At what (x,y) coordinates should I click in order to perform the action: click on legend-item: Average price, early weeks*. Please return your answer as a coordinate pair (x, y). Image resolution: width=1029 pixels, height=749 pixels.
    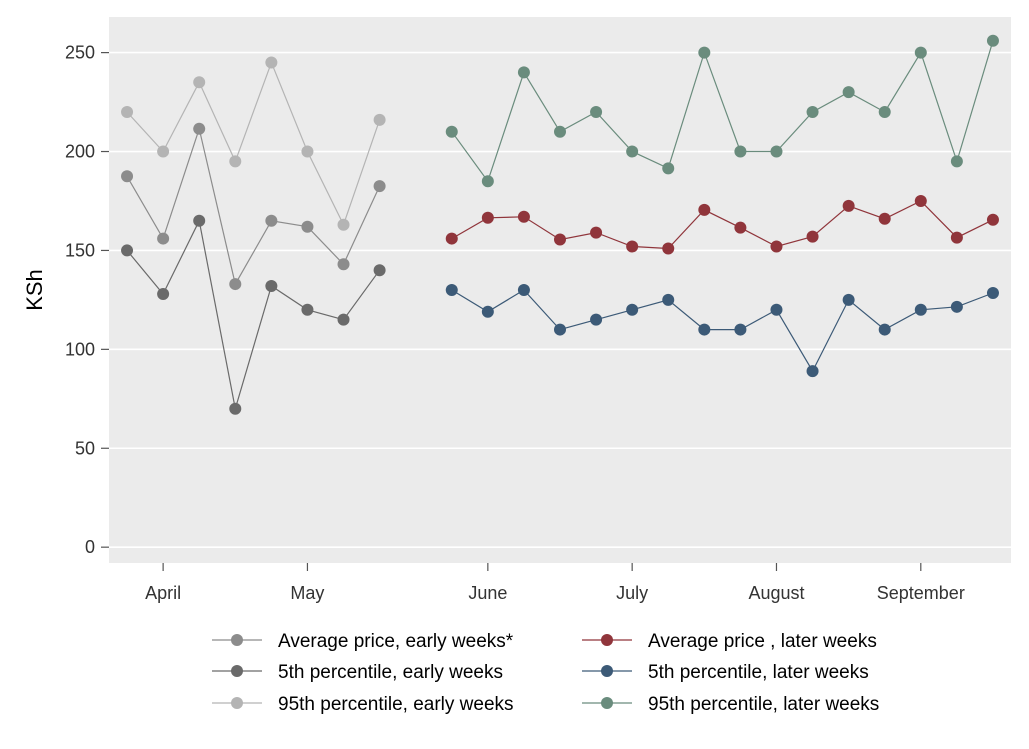
    Looking at the image, I should click on (363, 641).